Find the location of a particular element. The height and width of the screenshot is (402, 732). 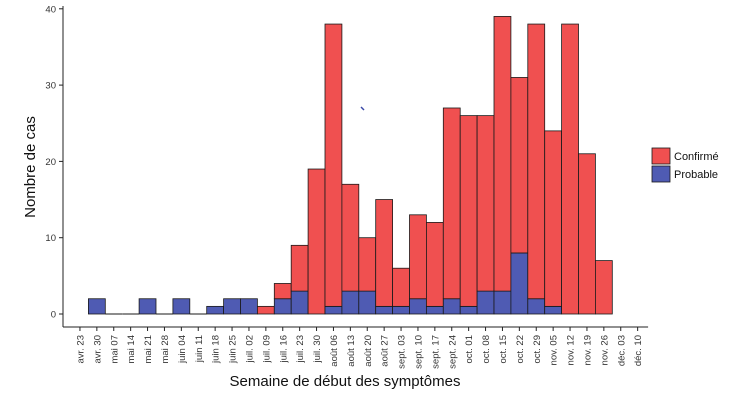

x-tick-label: nov. 26 is located at coordinates (604, 350).